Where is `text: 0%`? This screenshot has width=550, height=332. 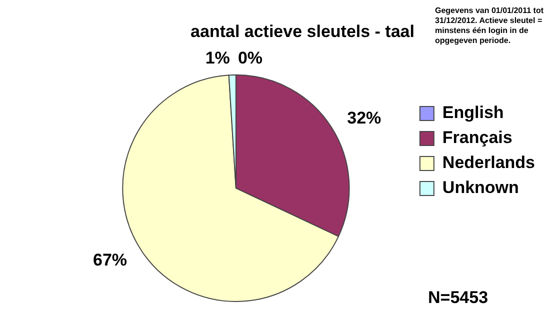
text: 0% is located at coordinates (250, 58).